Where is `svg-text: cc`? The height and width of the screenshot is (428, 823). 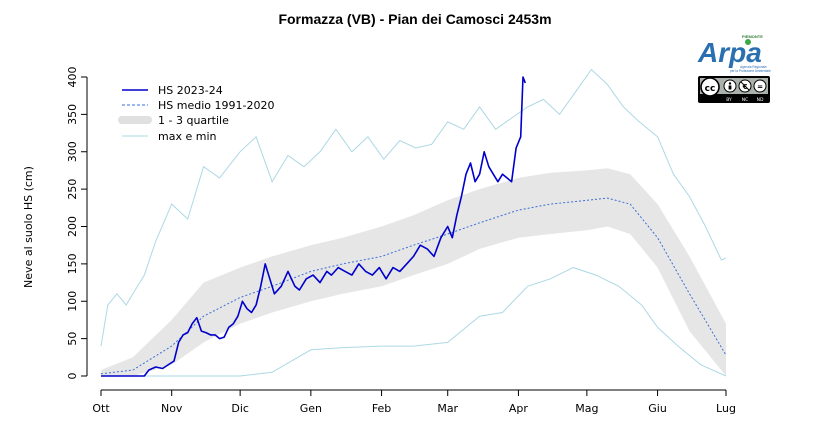
svg-text: cc is located at coordinates (710, 89).